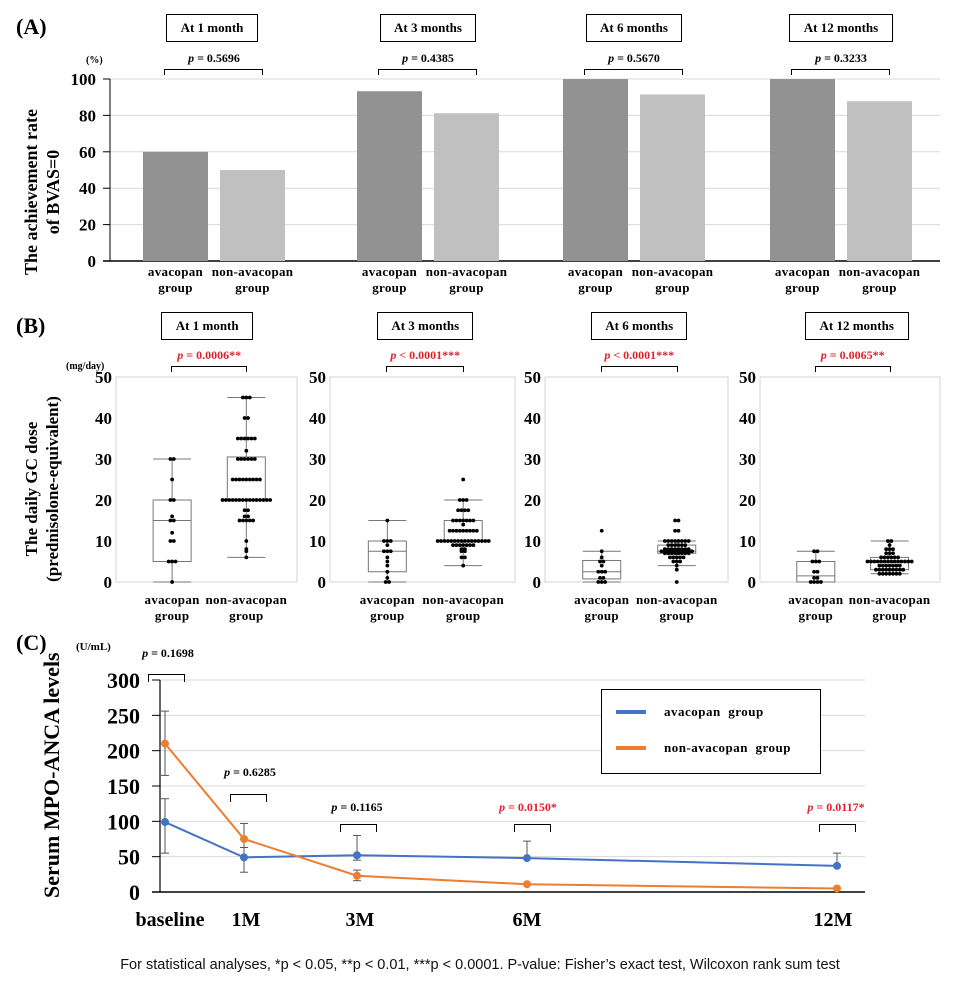 The image size is (960, 983). Describe the element at coordinates (246, 920) in the screenshot. I see `panel-c-xtick-label: 1M` at that location.